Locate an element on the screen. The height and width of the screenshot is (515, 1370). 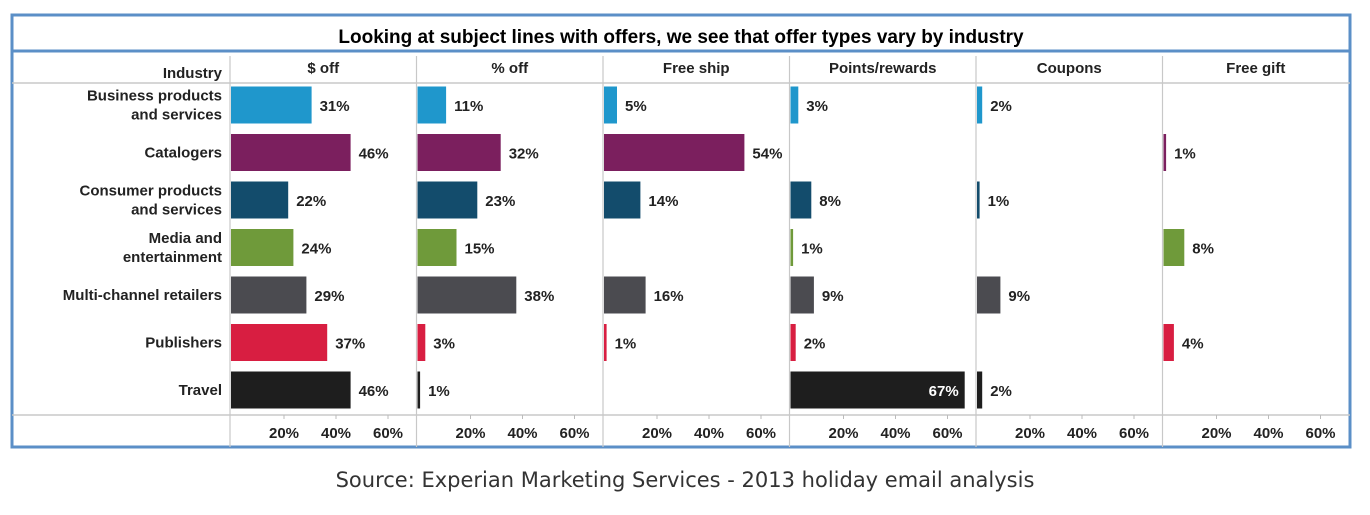
data-label: 24% is located at coordinates (316, 249).